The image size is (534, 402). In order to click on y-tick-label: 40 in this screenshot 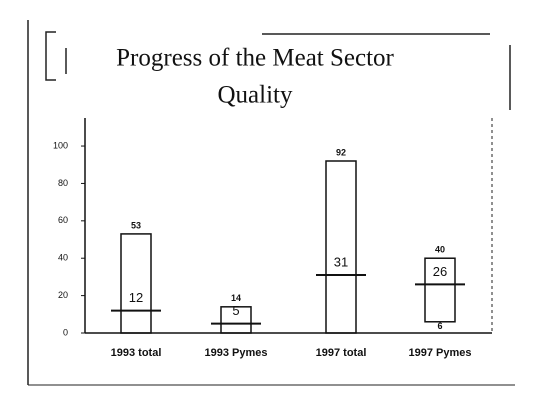, I will do `click(63, 258)`.